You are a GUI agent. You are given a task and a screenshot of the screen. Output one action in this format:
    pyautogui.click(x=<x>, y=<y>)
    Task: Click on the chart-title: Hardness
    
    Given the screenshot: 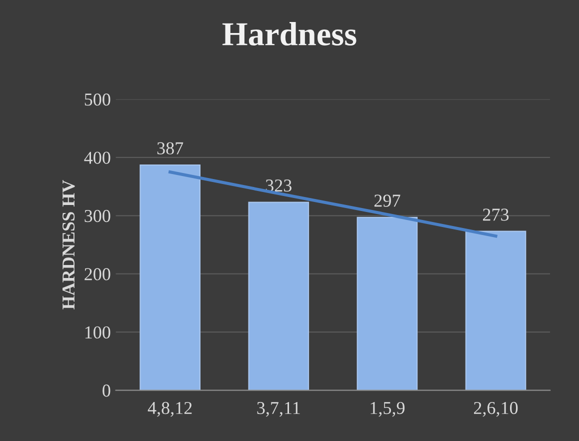 What is the action you would take?
    pyautogui.click(x=289, y=34)
    